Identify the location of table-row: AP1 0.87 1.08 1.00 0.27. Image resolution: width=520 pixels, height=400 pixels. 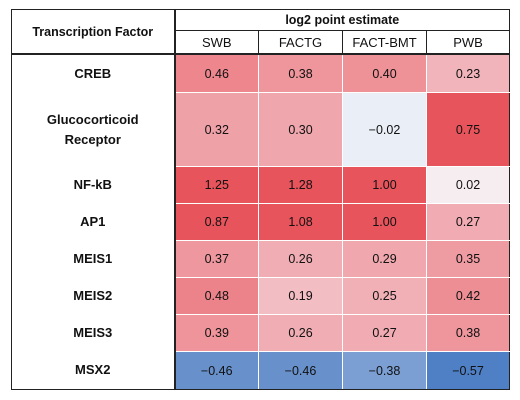
(261, 222).